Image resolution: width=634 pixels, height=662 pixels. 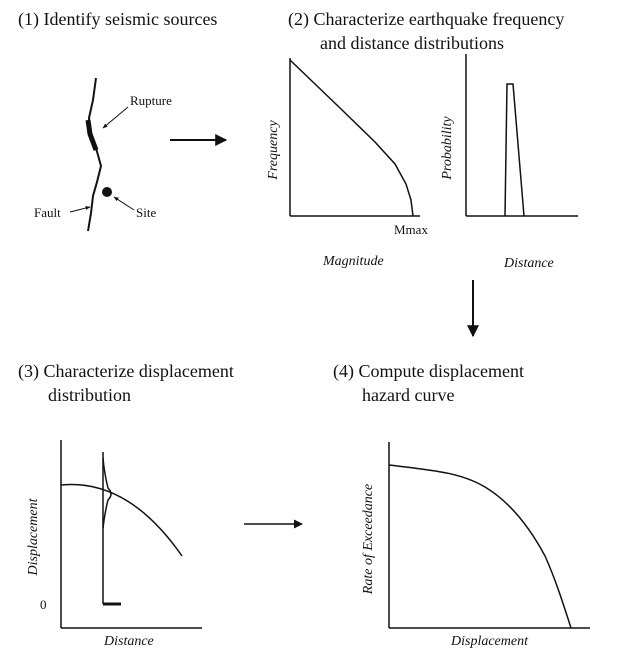 What do you see at coordinates (428, 371) in the screenshot?
I see `step4-heading-line1: (4) Compute displacement` at bounding box center [428, 371].